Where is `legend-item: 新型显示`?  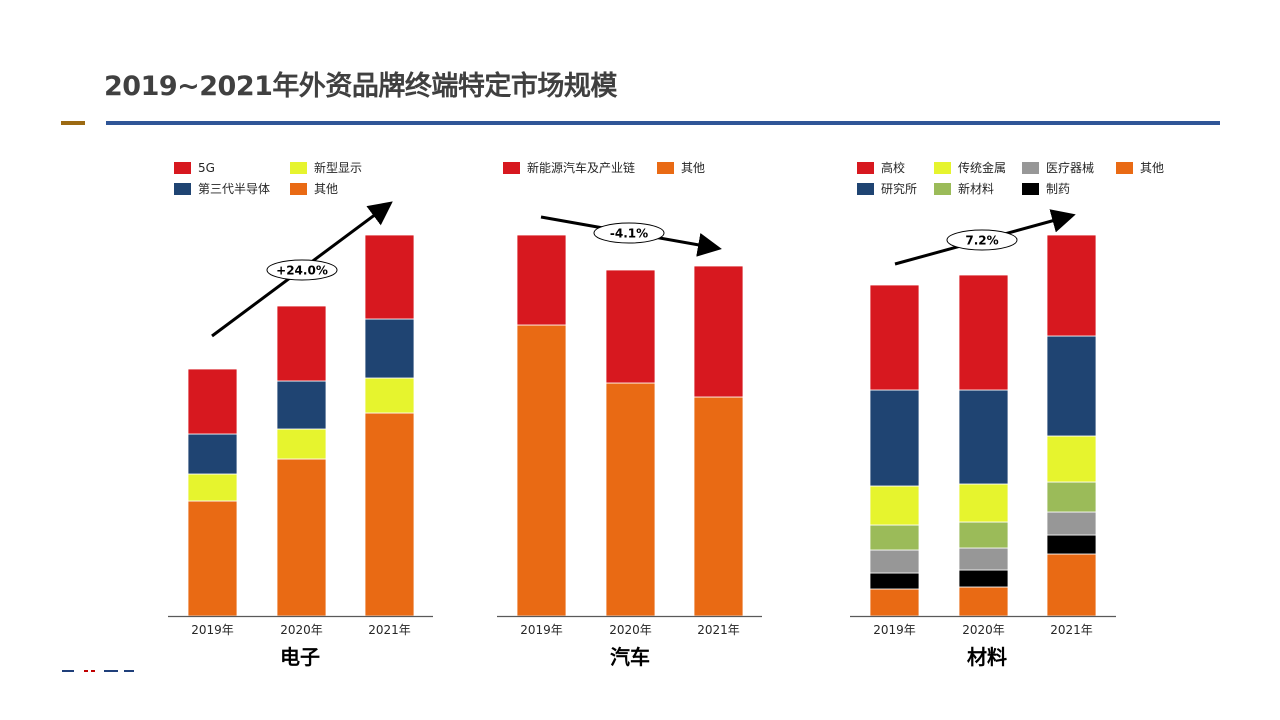 legend-item: 新型显示 is located at coordinates (326, 167).